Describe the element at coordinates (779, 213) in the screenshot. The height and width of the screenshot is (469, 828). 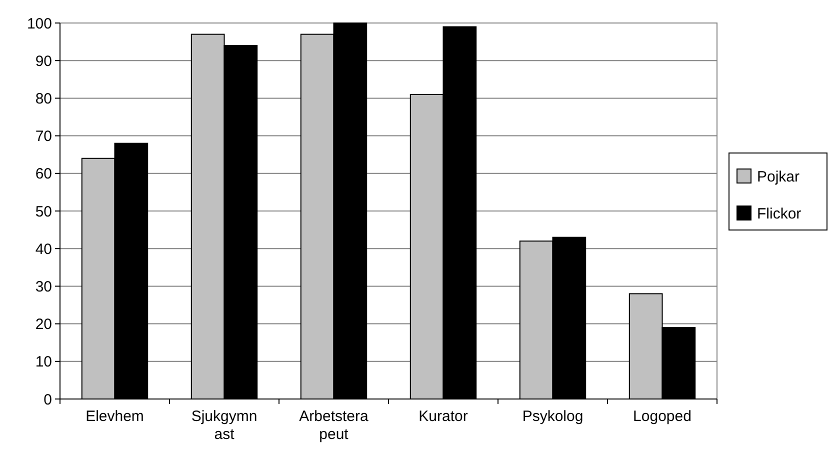
I see `legend-label: Flickor` at that location.